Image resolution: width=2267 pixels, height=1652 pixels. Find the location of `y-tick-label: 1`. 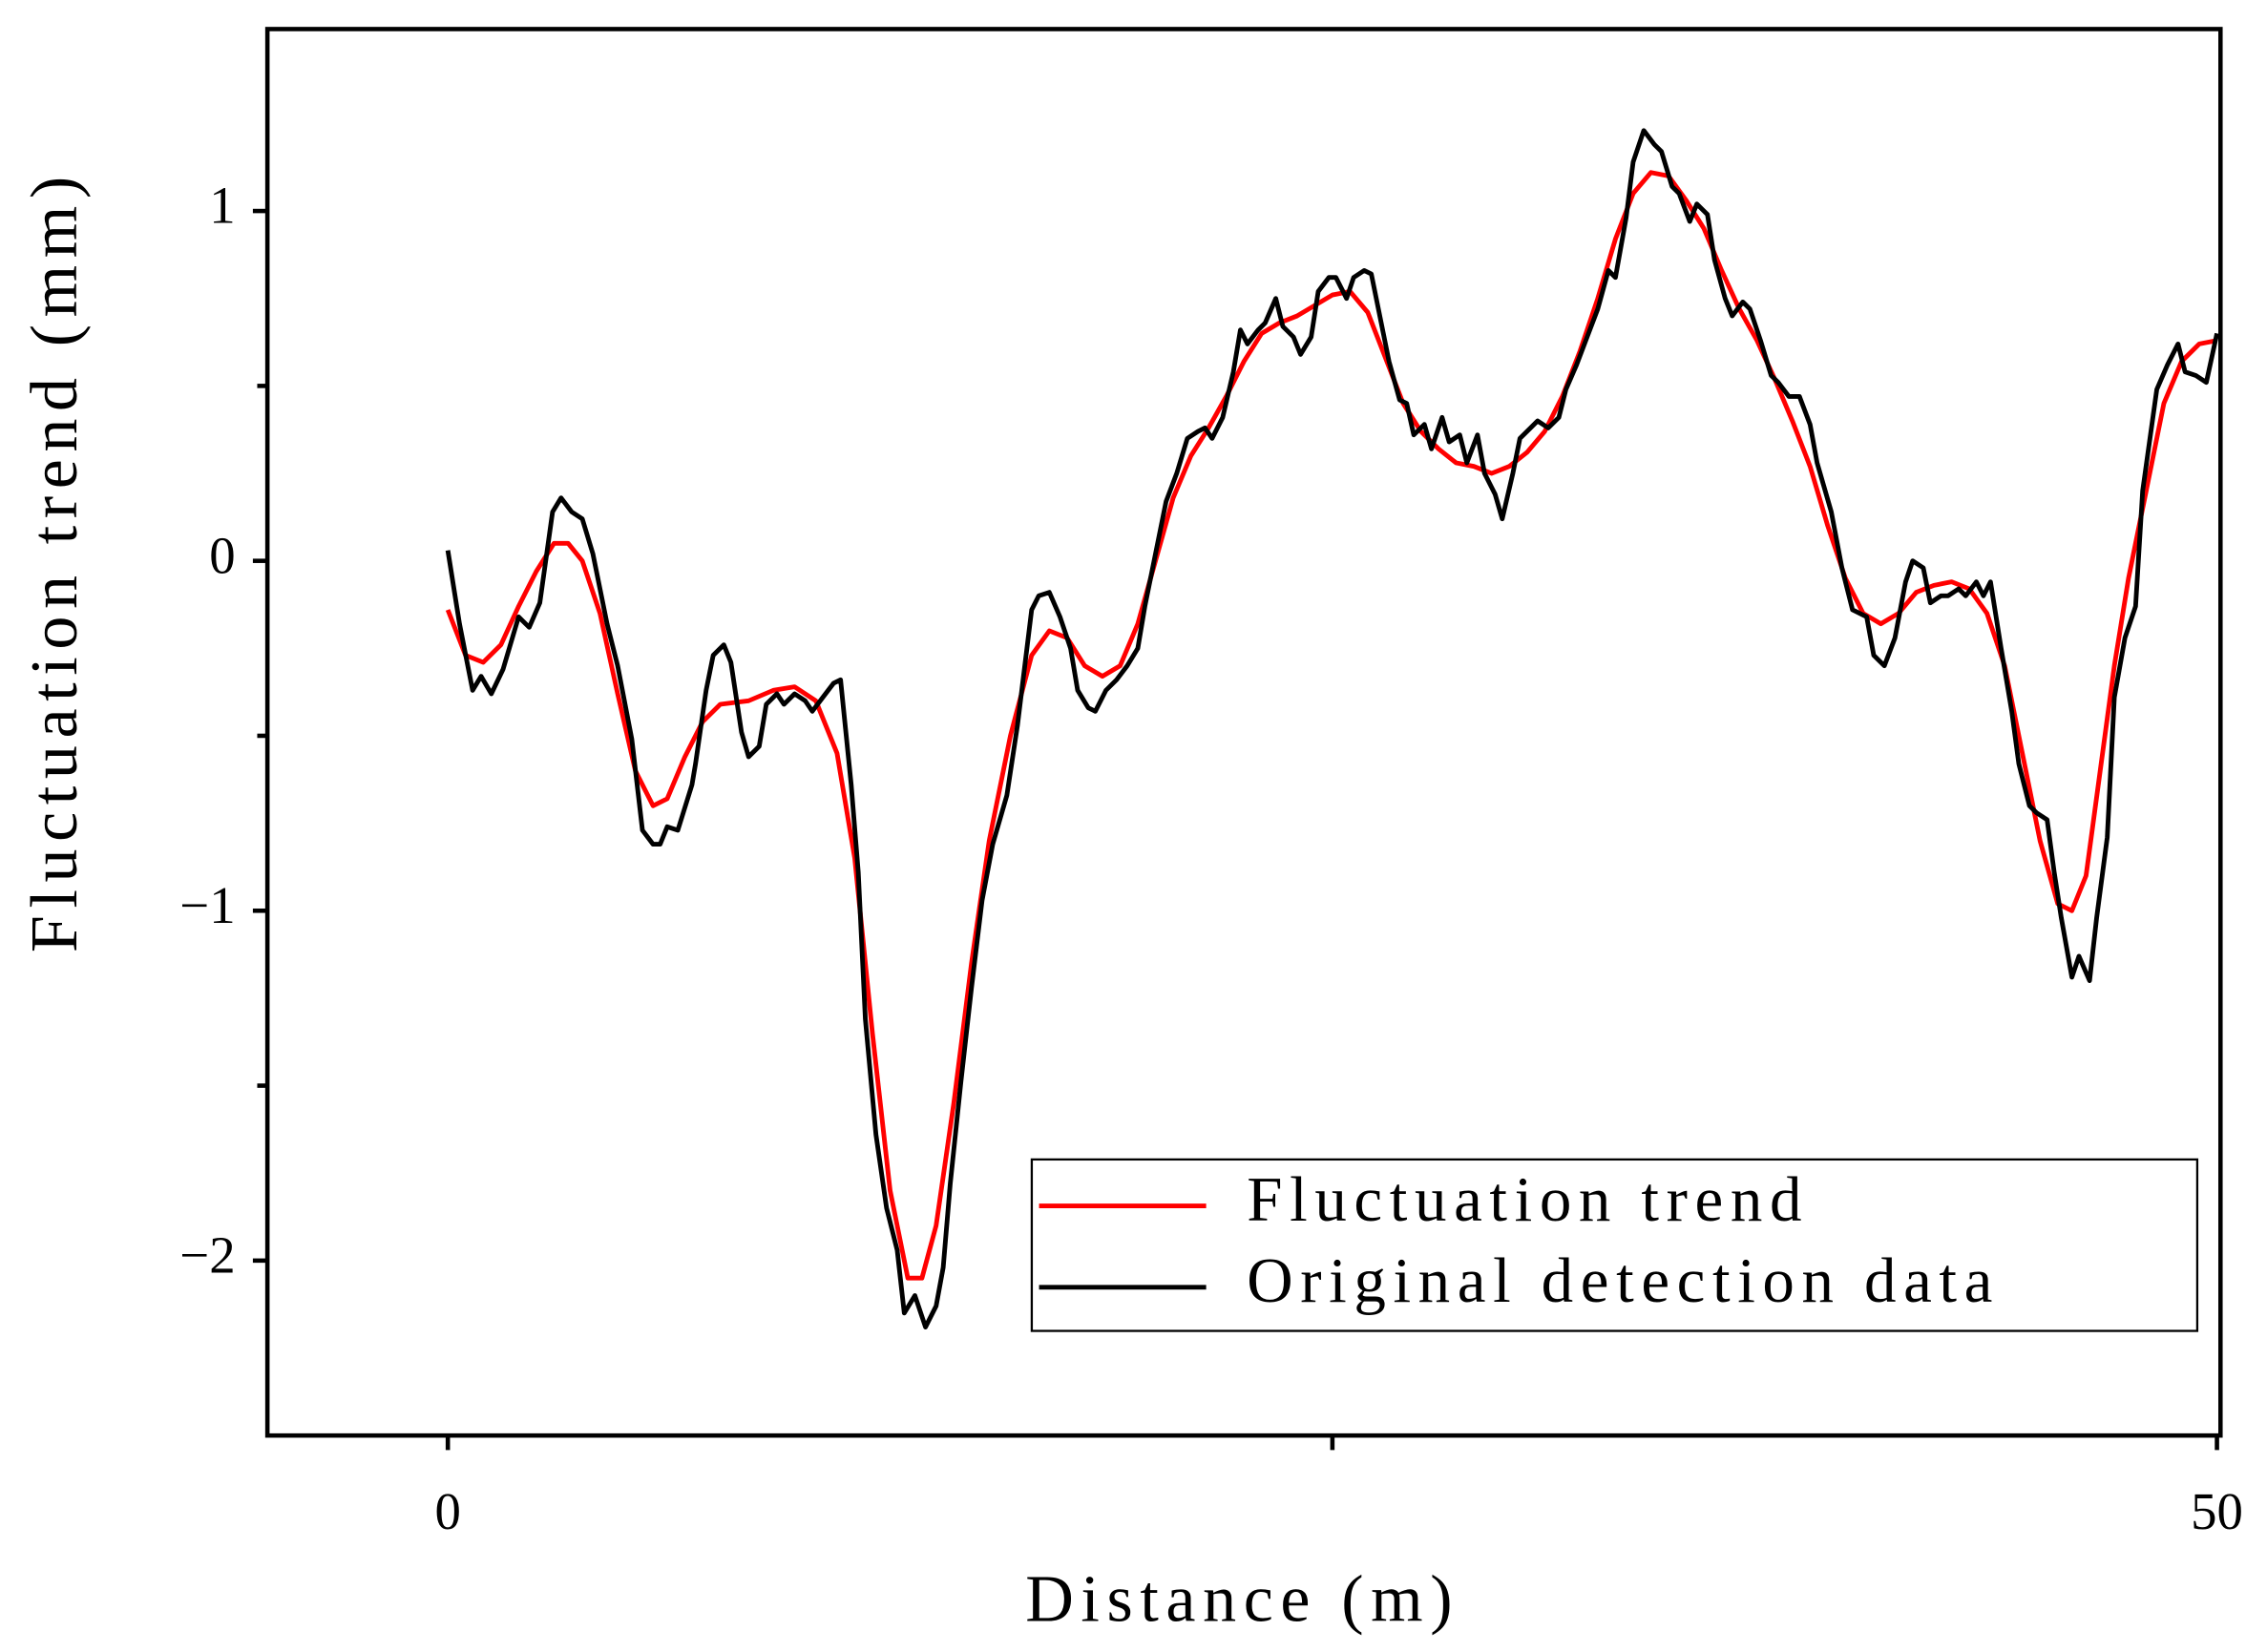

y-tick-label: 1 is located at coordinates (222, 206).